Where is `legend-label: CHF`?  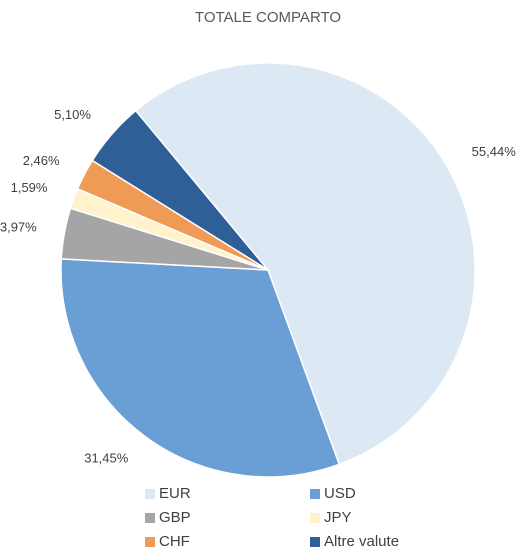 legend-label: CHF is located at coordinates (174, 541).